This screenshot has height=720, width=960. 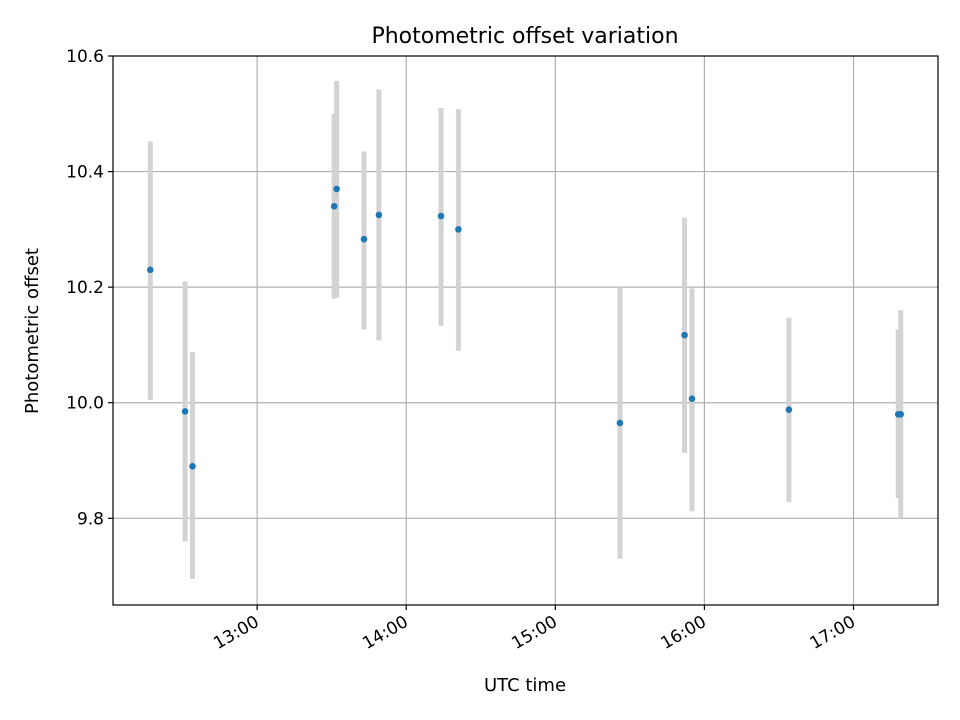 What do you see at coordinates (85, 288) in the screenshot?
I see `y-tick-label: 10.2` at bounding box center [85, 288].